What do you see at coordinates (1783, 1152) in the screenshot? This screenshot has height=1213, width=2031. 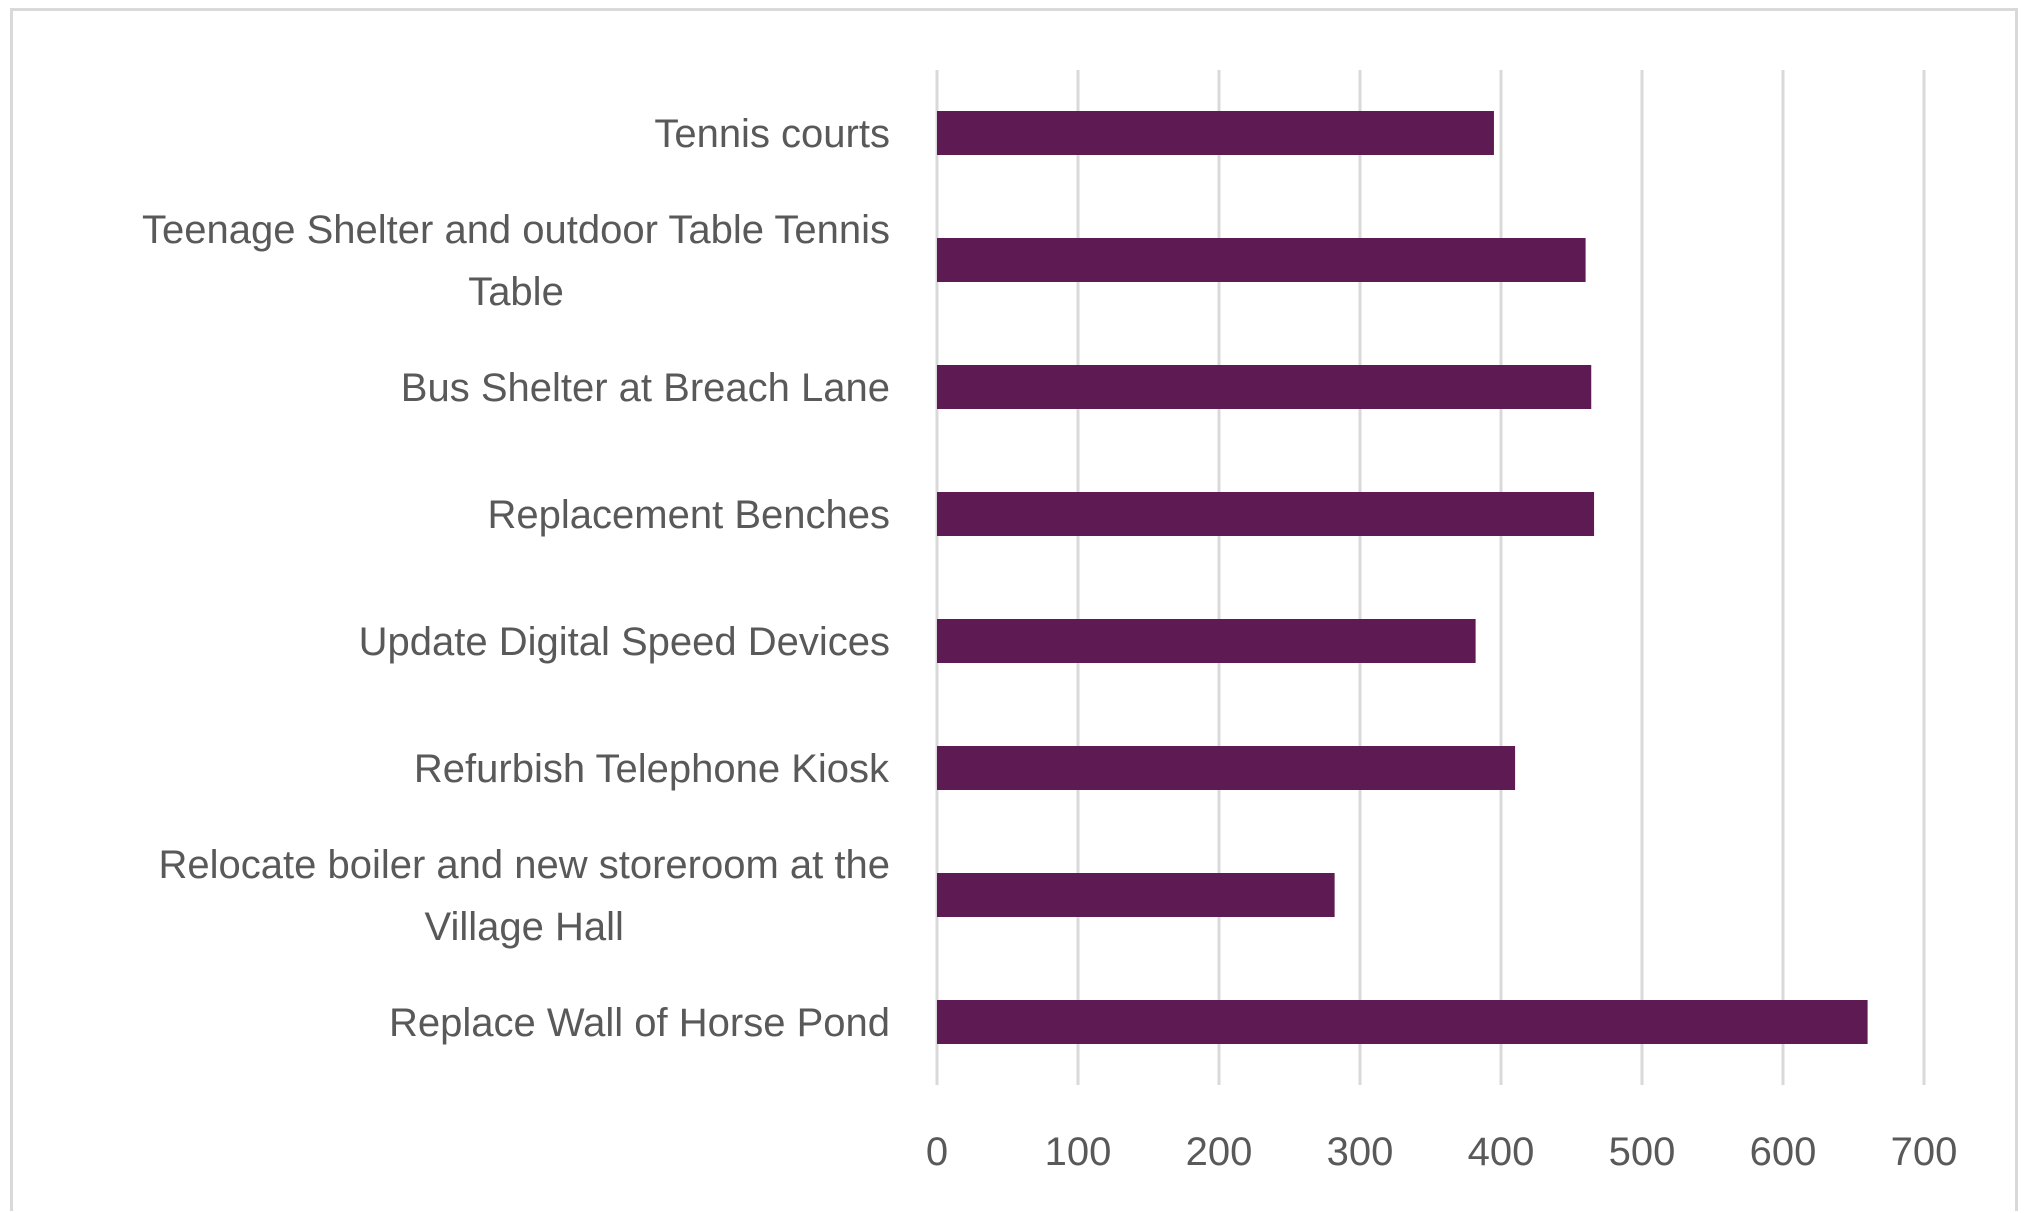 I see `x-tick-label-600: 600` at bounding box center [1783, 1152].